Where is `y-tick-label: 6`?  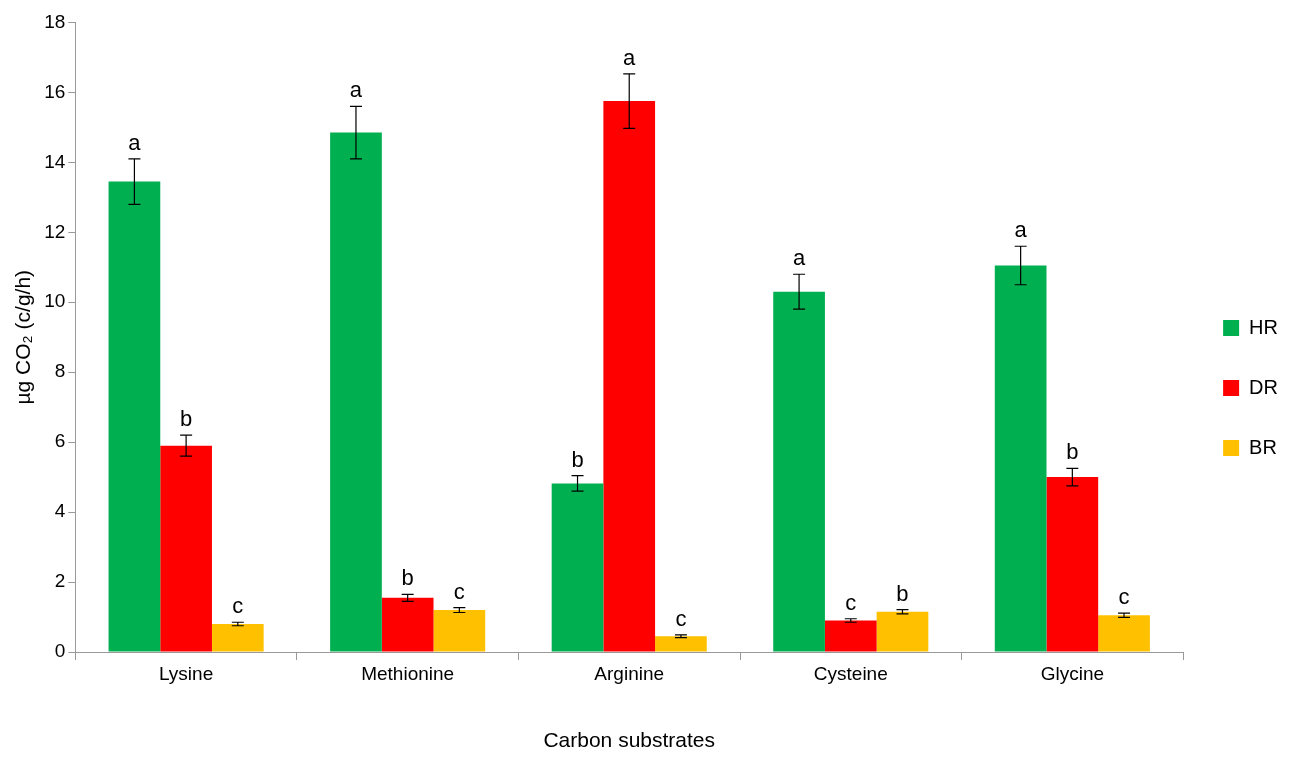
y-tick-label: 6 is located at coordinates (60, 441).